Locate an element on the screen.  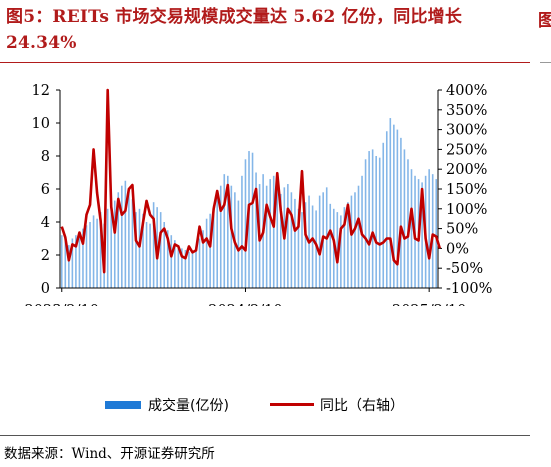
y-right-tick-label: 300% is located at coordinates (466, 131).